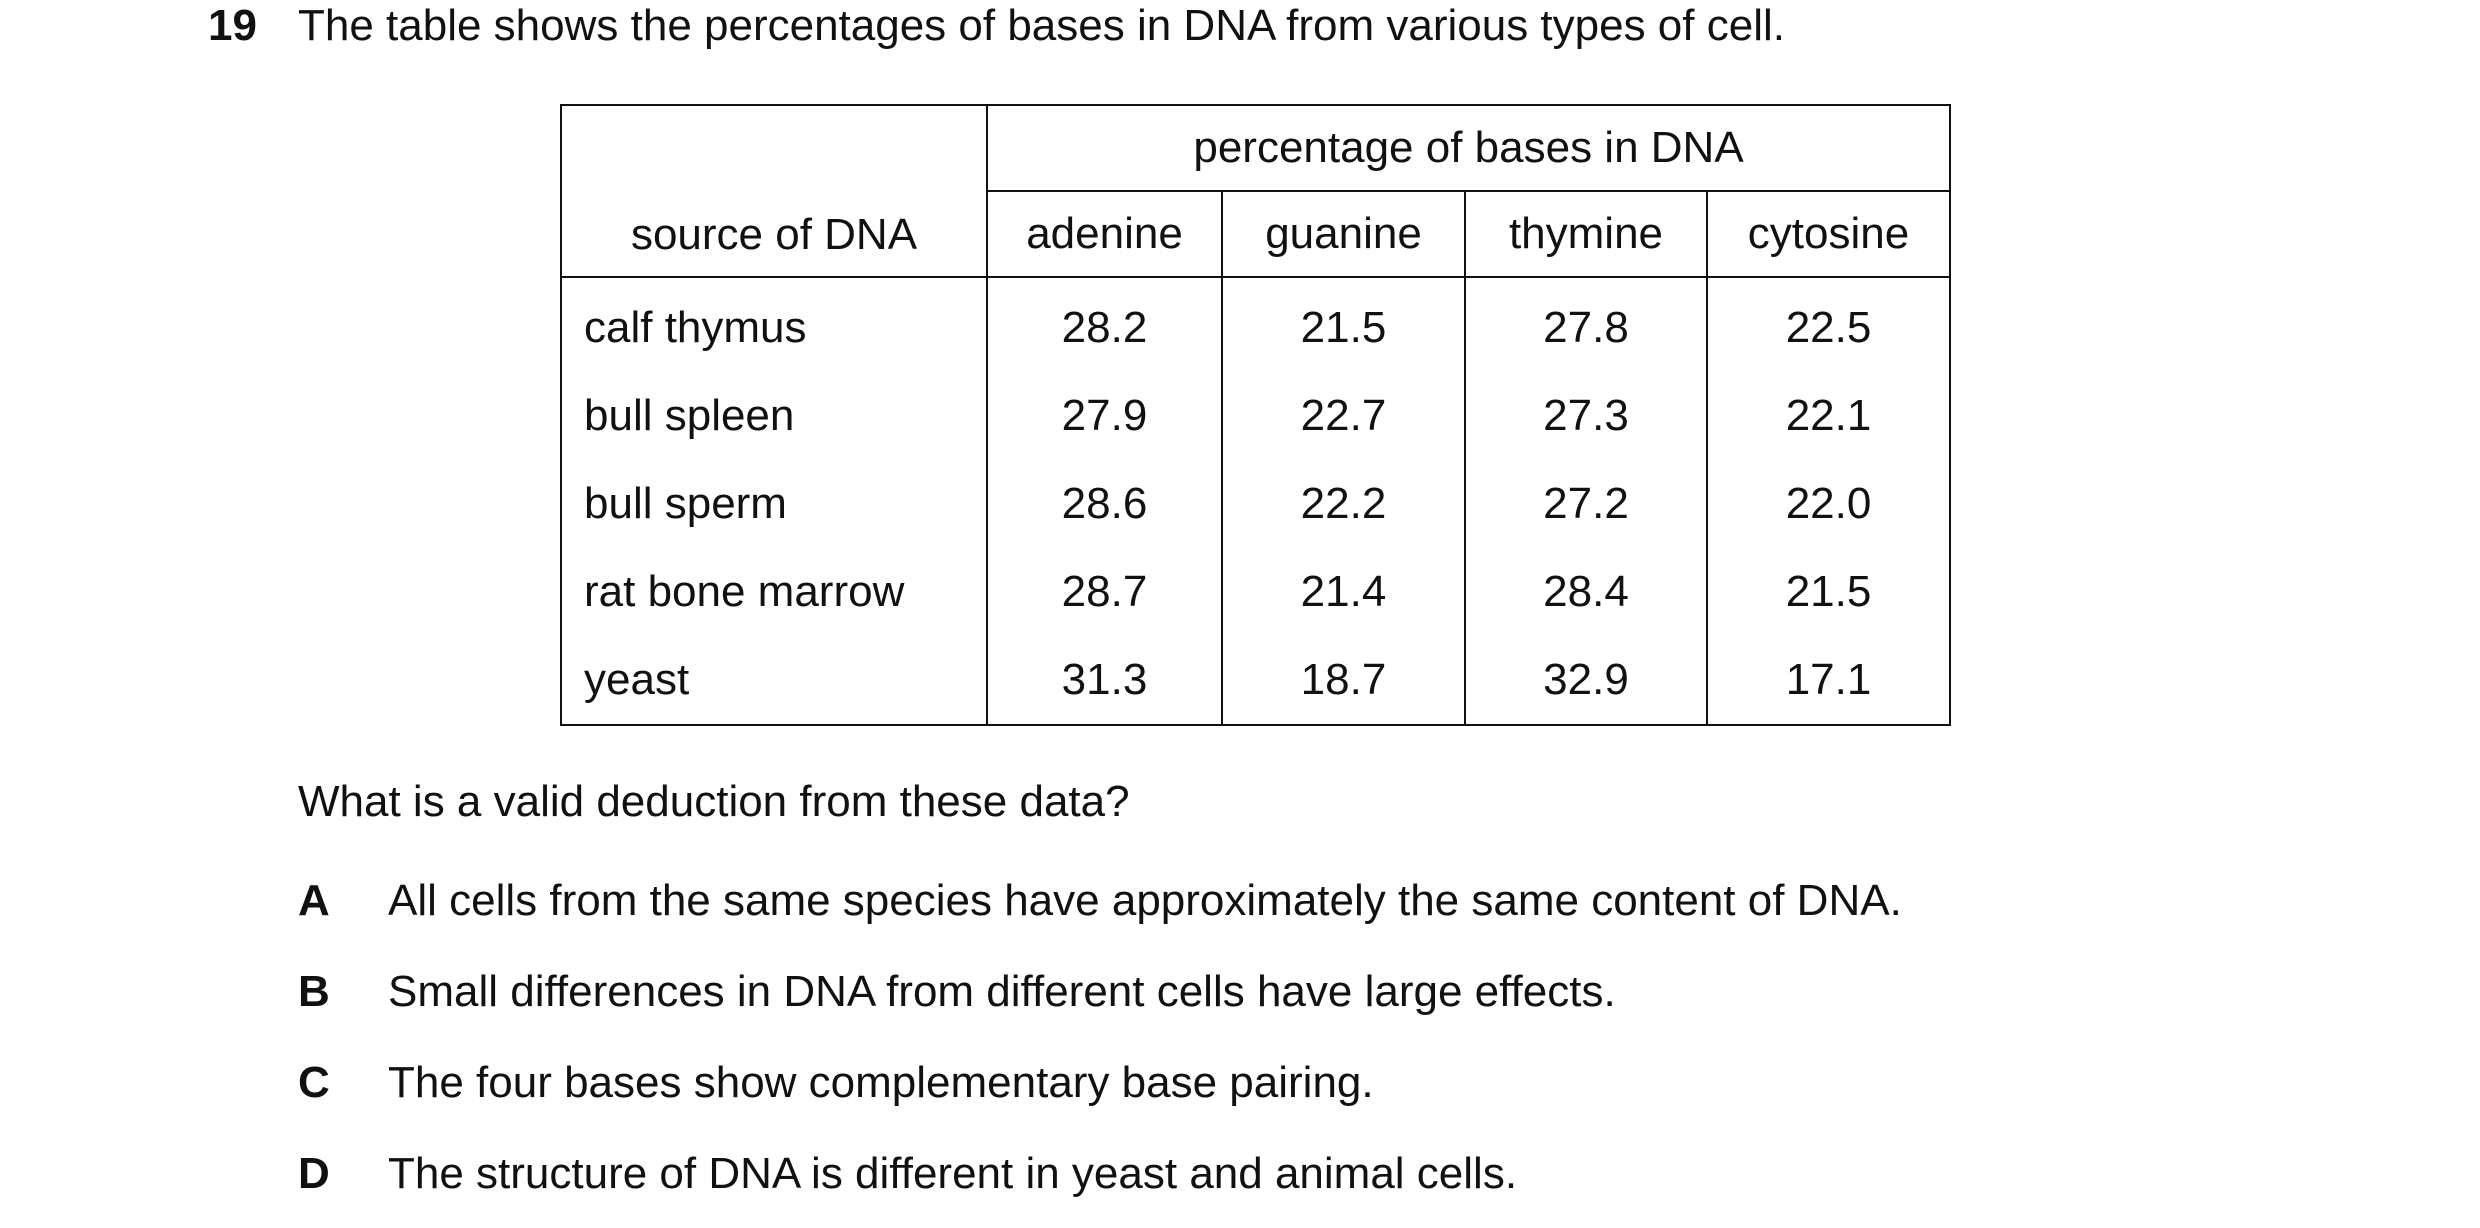 This screenshot has width=2480, height=1228. I want to click on question-number: 19, so click(232, 25).